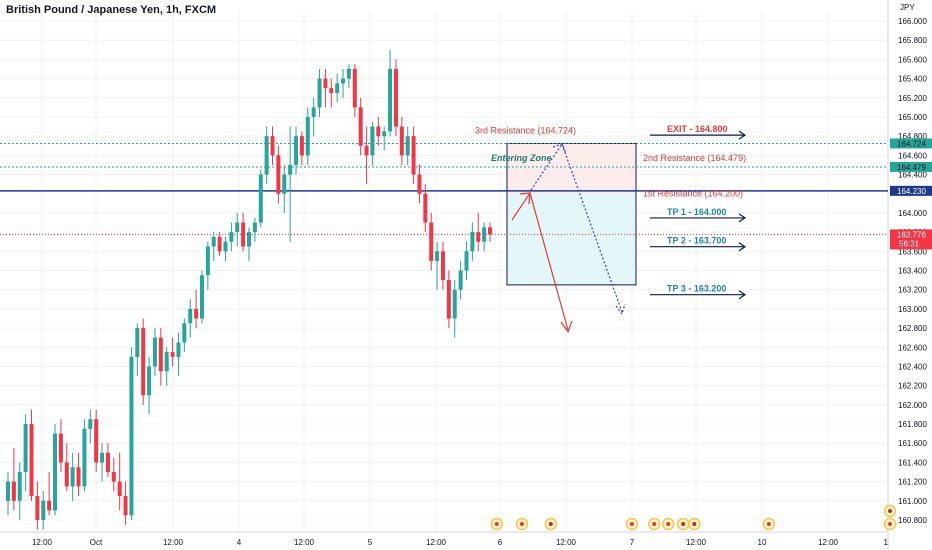  I want to click on x-tick-label: 7, so click(632, 542).